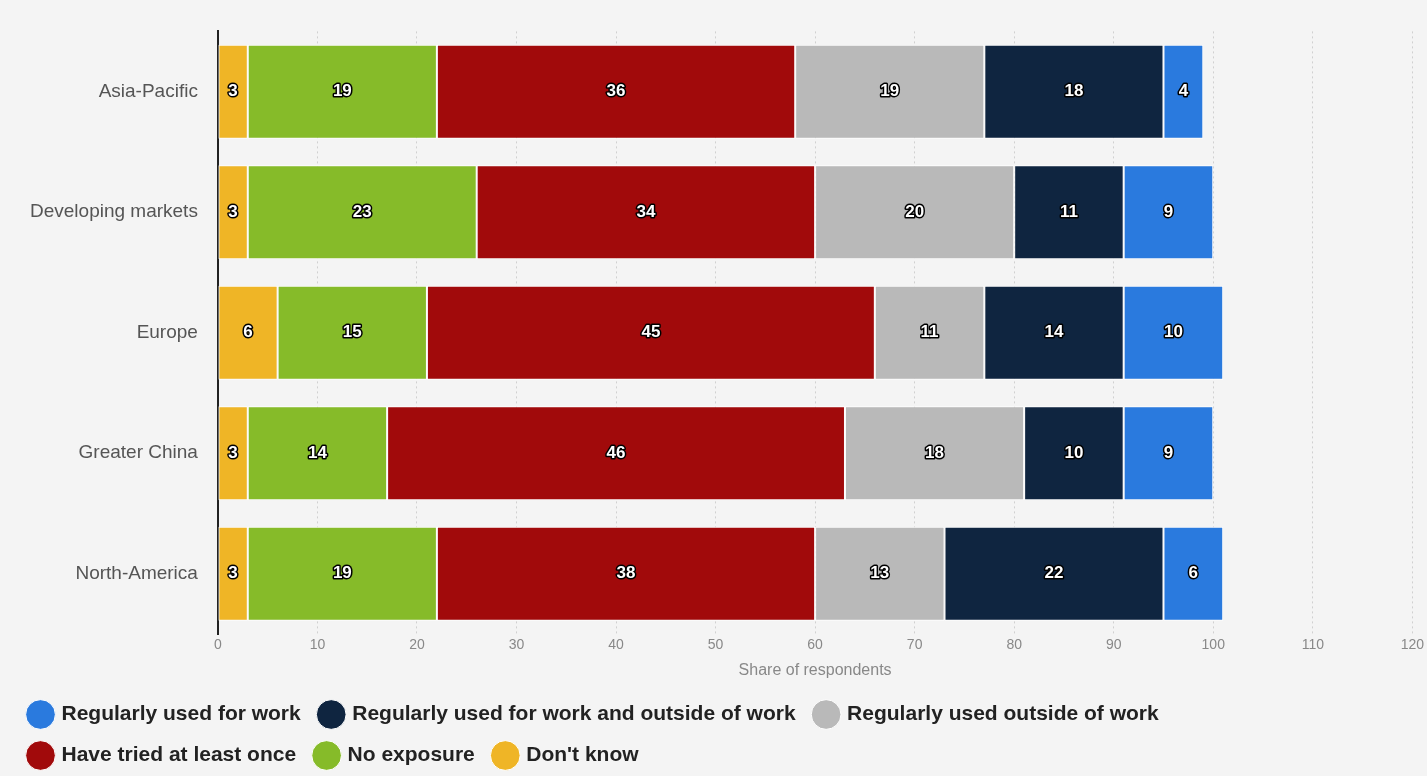 The width and height of the screenshot is (1427, 776). What do you see at coordinates (352, 332) in the screenshot?
I see `data-label: 15` at bounding box center [352, 332].